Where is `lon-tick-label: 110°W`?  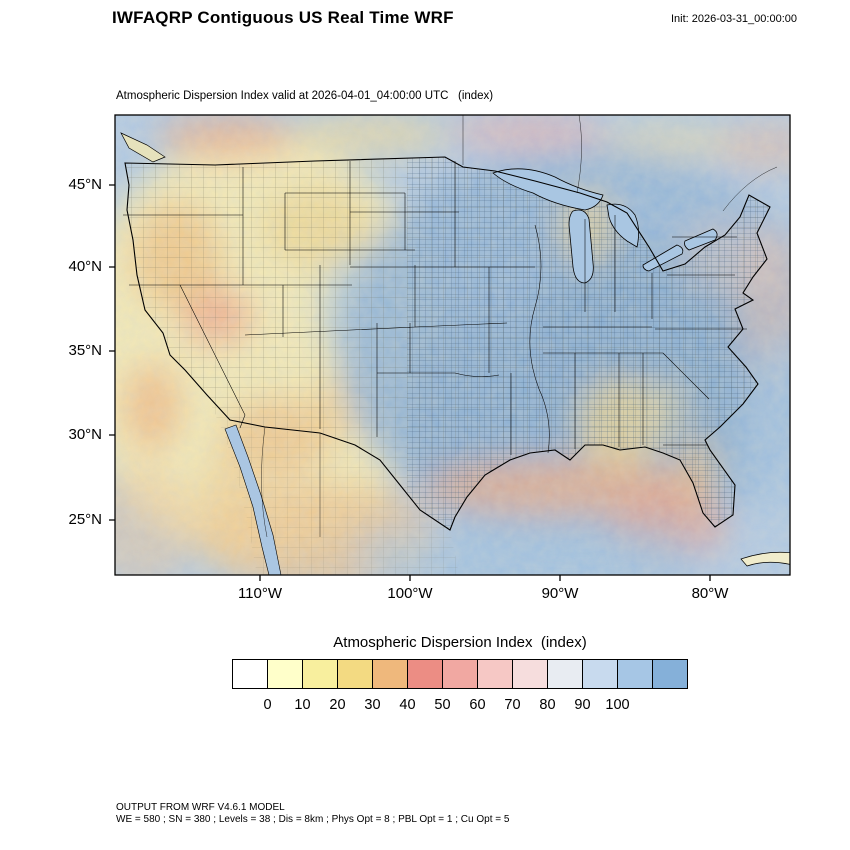 lon-tick-label: 110°W is located at coordinates (260, 593).